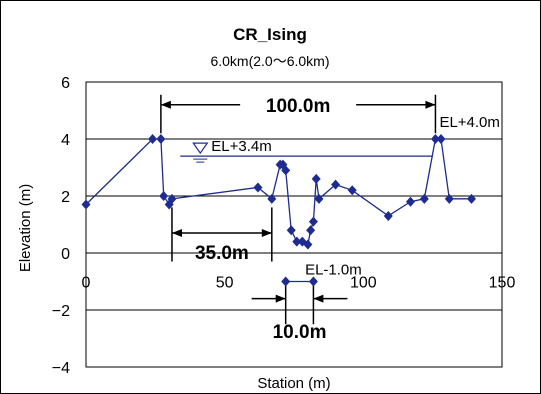 The width and height of the screenshot is (541, 394). Describe the element at coordinates (363, 283) in the screenshot. I see `x-tick-label: 100` at that location.